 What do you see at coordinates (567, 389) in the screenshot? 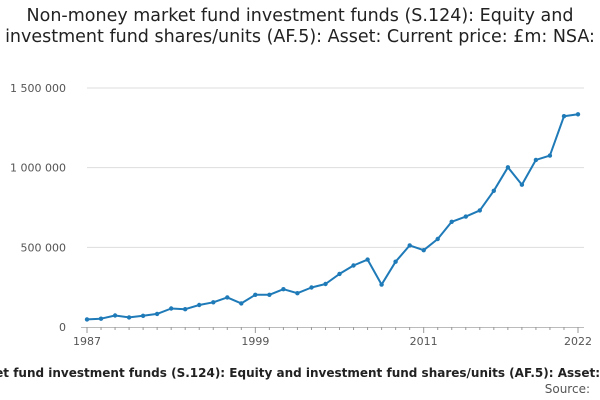
I see `footer-source: Source:` at bounding box center [567, 389].